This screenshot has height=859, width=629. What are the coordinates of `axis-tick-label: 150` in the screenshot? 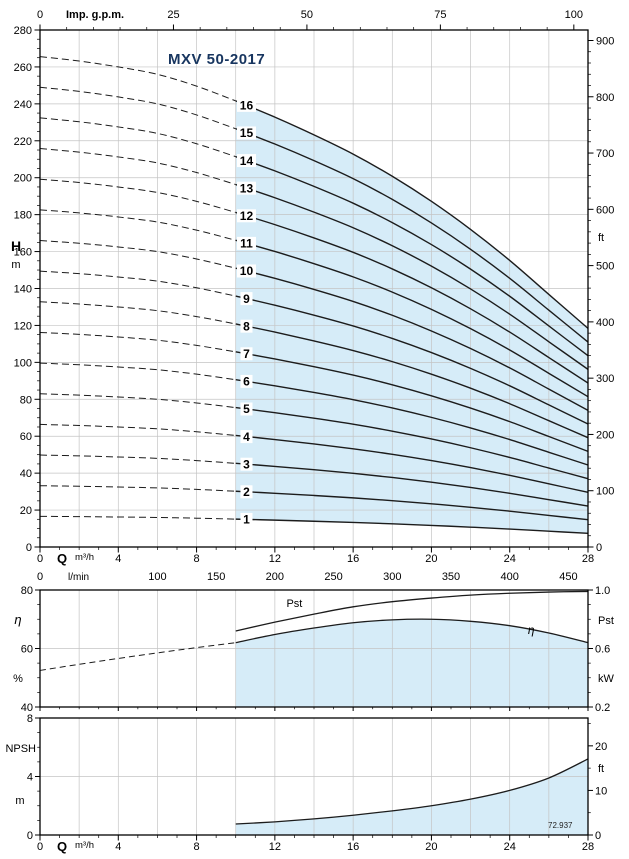 It's located at (216, 577).